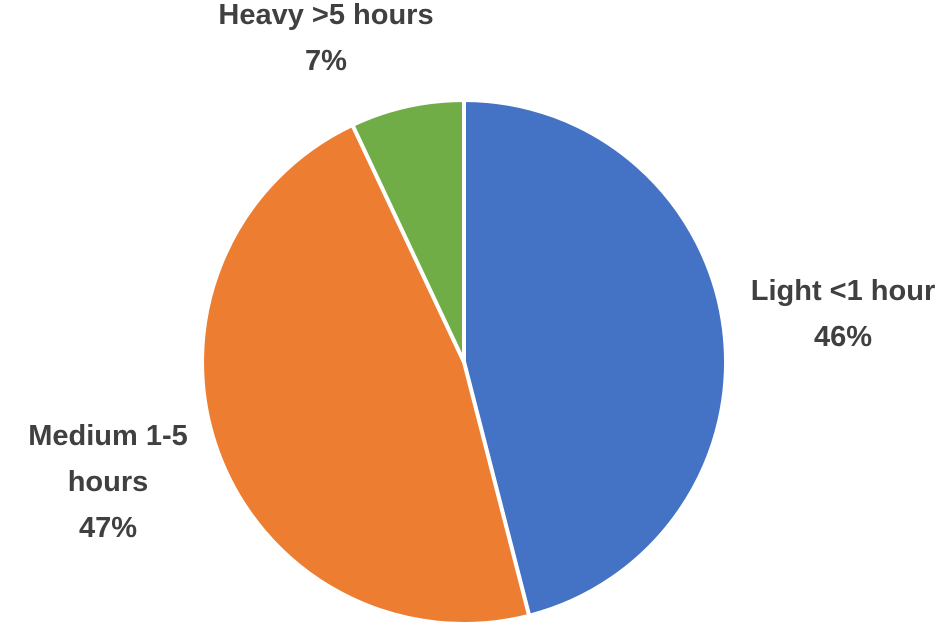 This screenshot has height=629, width=946. Describe the element at coordinates (843, 314) in the screenshot. I see `data-label-light: Light <1 hour 46%` at that location.